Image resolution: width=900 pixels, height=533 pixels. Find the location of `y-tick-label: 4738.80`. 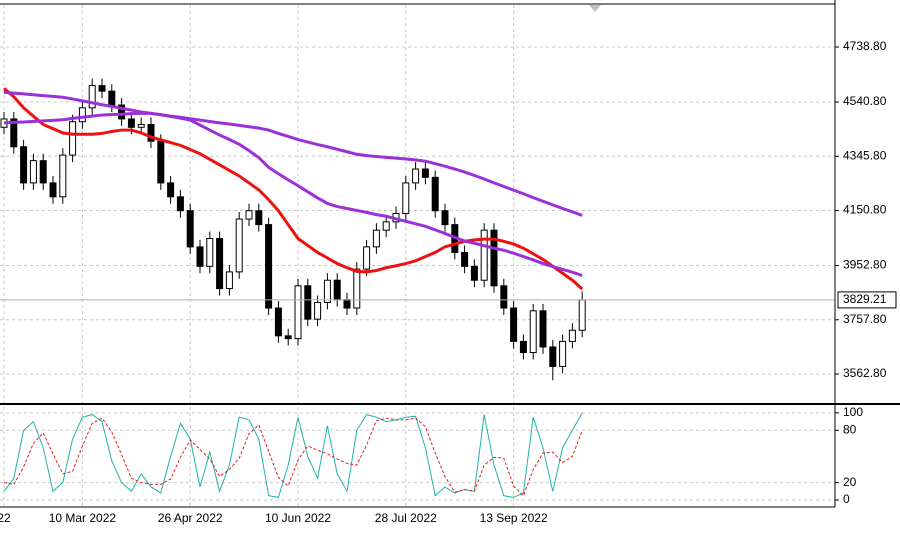

y-tick-label: 4738.80 is located at coordinates (865, 46).